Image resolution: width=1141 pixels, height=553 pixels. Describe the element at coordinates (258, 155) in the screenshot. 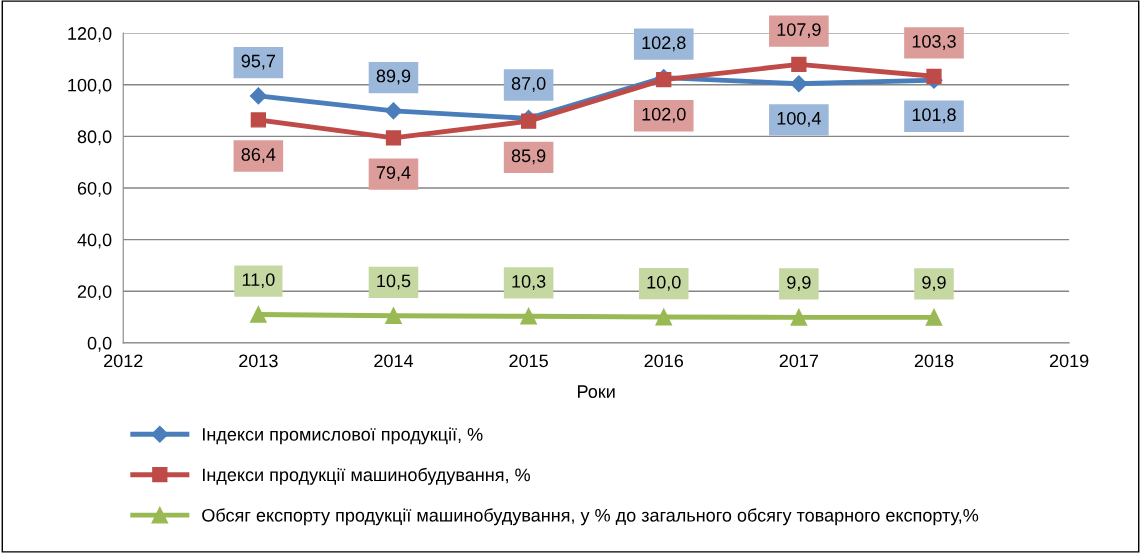

I see `data-label: 86,4` at that location.